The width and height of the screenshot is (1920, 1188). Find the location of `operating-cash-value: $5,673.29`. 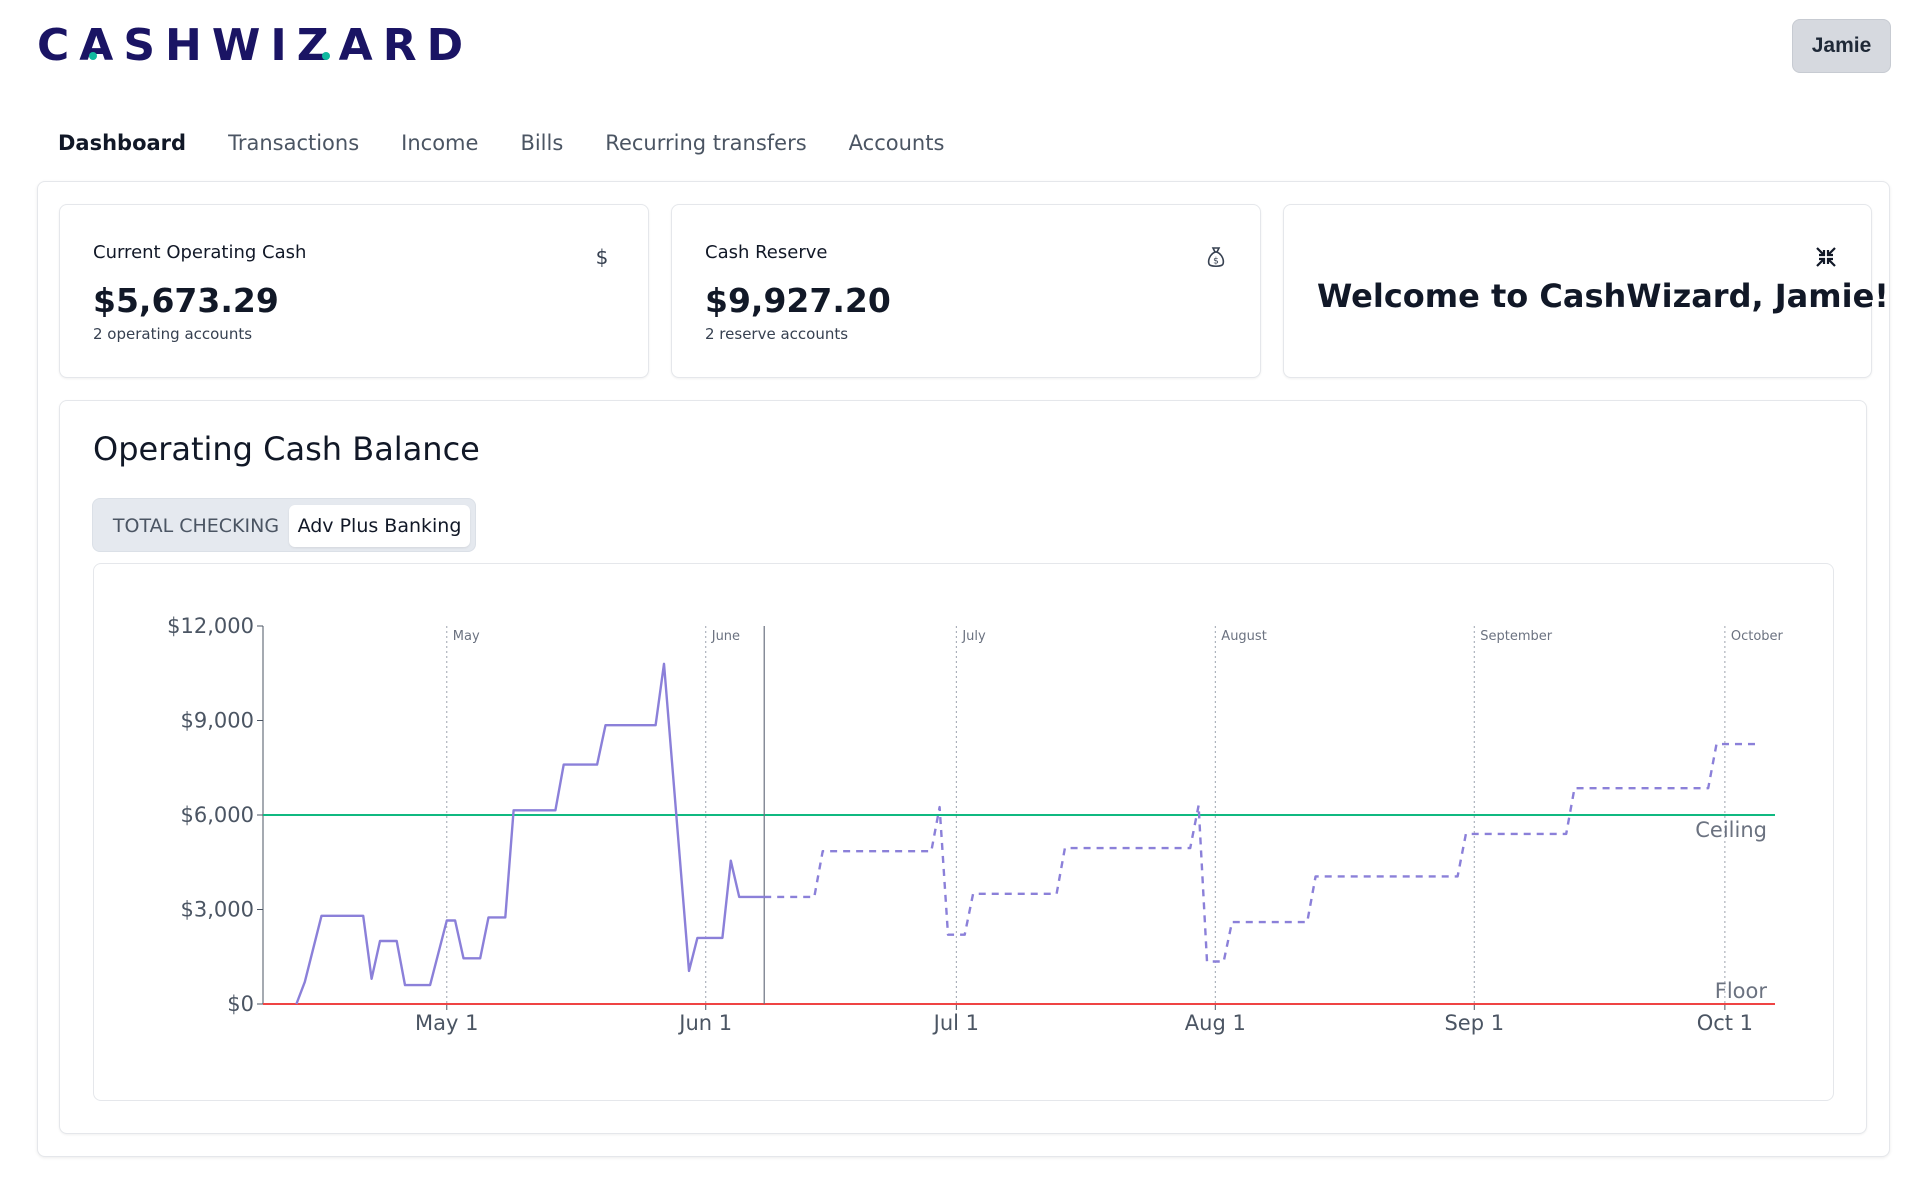

operating-cash-value: $5,673.29 is located at coordinates (186, 300).